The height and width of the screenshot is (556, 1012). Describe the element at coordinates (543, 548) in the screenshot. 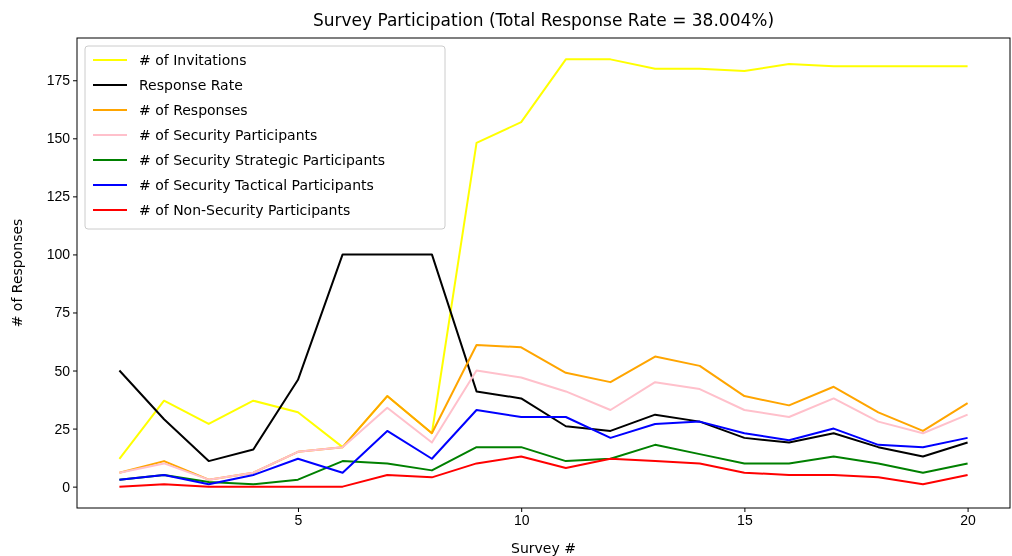

I see `x-axis-title: Survey #` at that location.